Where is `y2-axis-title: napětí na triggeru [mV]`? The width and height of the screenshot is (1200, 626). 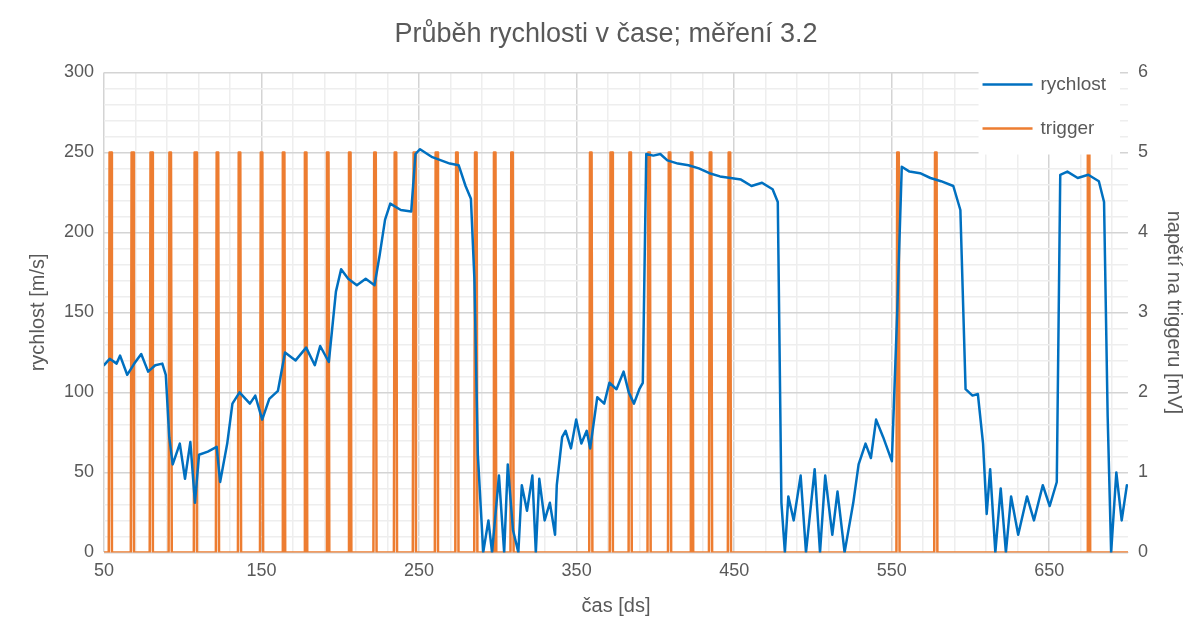
y2-axis-title: napětí na triggeru [mV] is located at coordinates (1175, 312).